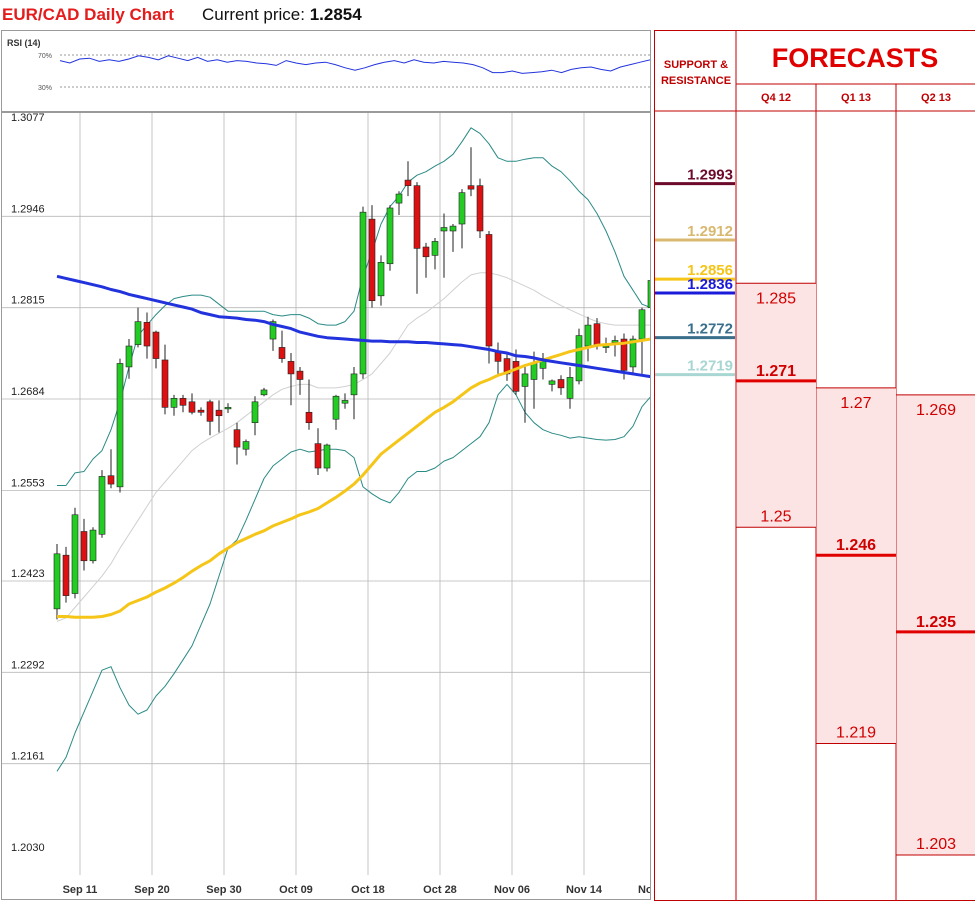 This screenshot has width=975, height=905. Describe the element at coordinates (354, 326) in the screenshot. I see `moving-average-long-line` at that location.